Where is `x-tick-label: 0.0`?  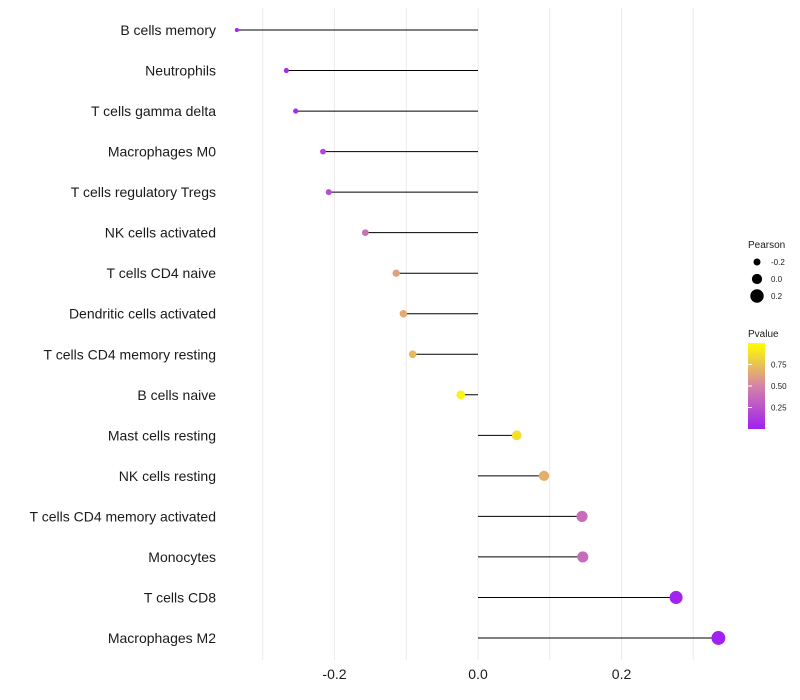
x-tick-label: 0.0 is located at coordinates (478, 674).